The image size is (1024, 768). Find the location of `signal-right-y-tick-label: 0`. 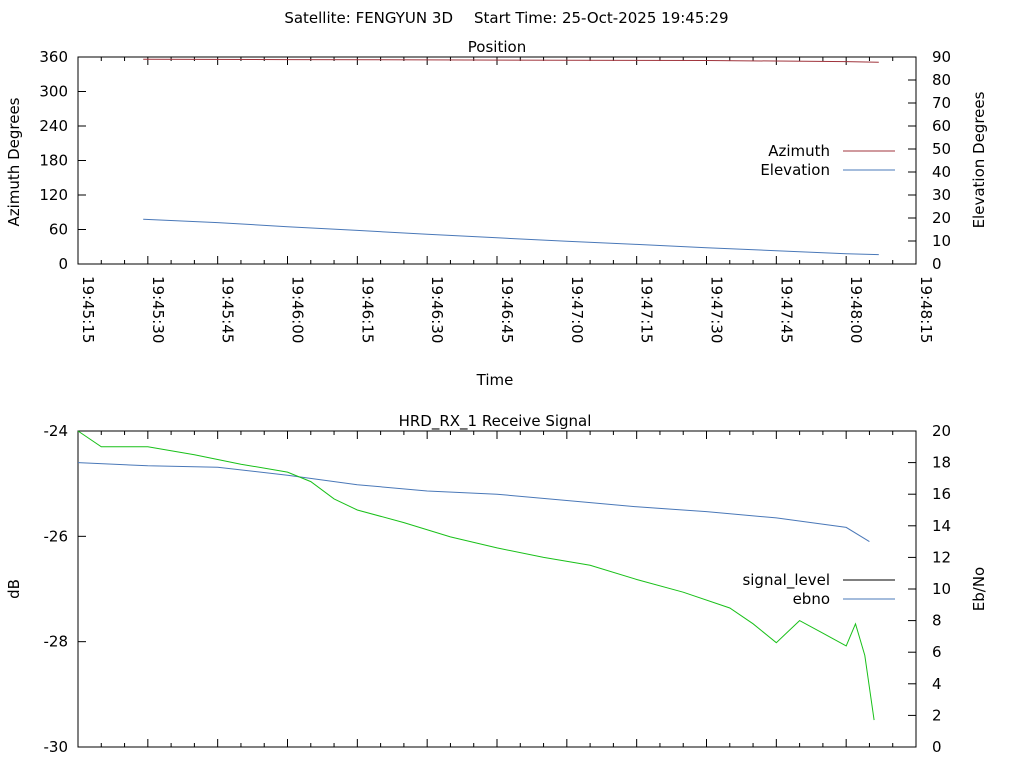

signal-right-y-tick-label: 0 is located at coordinates (937, 747).